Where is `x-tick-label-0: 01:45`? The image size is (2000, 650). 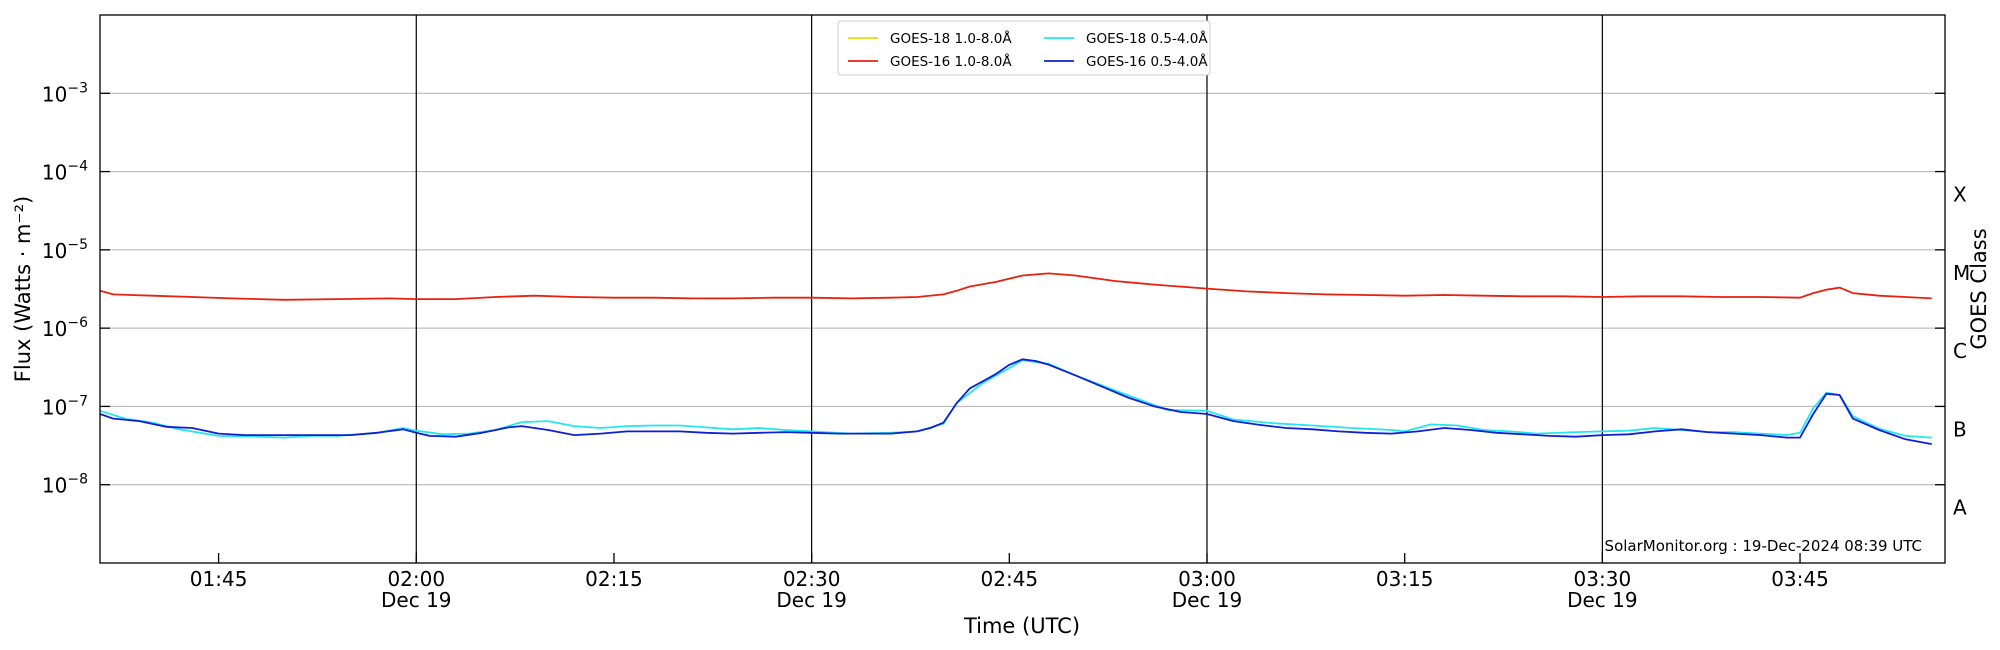 x-tick-label-0: 01:45 is located at coordinates (219, 579).